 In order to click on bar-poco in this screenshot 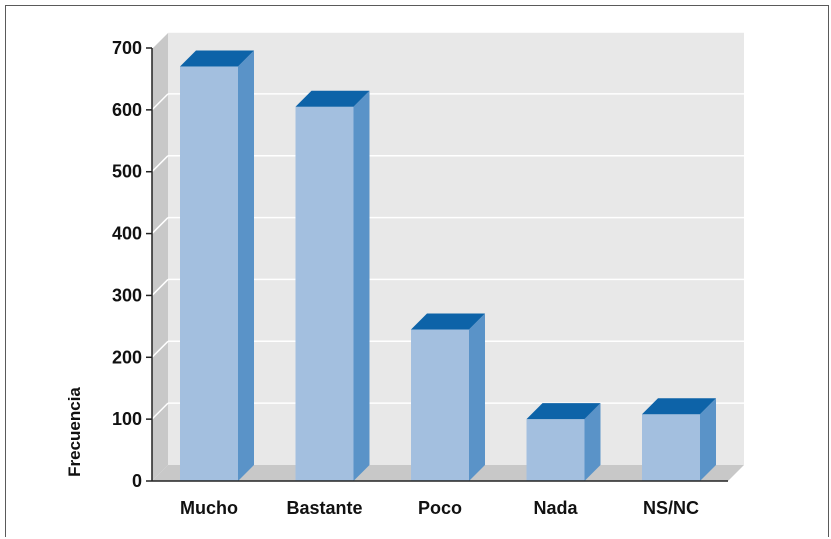, I will do `click(448, 397)`.